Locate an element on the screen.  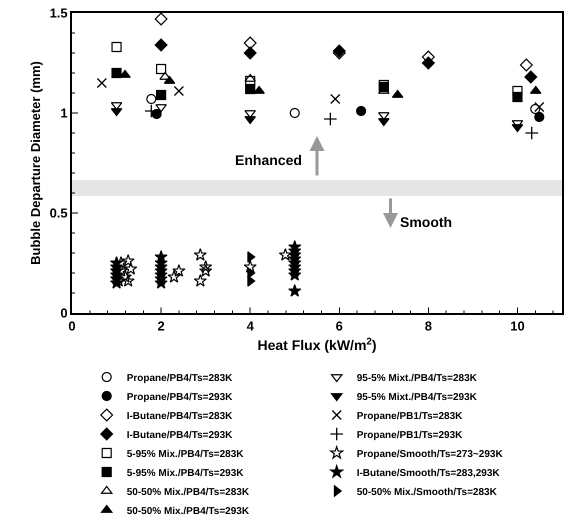
legend-label: Propane/PB4/Ts=293K is located at coordinates (180, 397).